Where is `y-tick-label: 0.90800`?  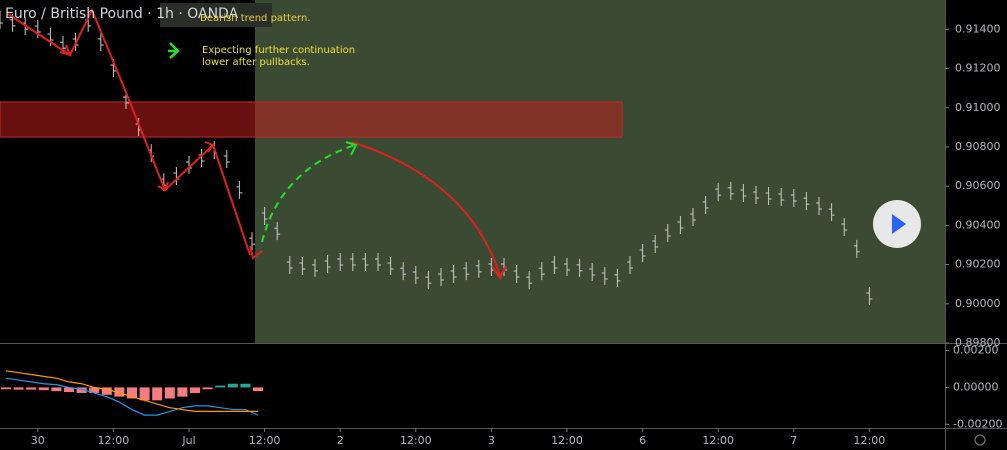
y-tick-label: 0.90800 is located at coordinates (978, 146).